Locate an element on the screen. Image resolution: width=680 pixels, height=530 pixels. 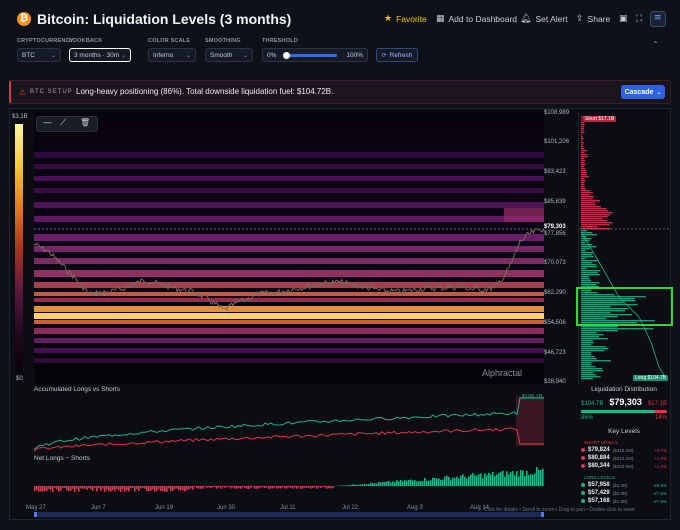
fullscreen-button: ⛶ is located at coordinates (639, 19).